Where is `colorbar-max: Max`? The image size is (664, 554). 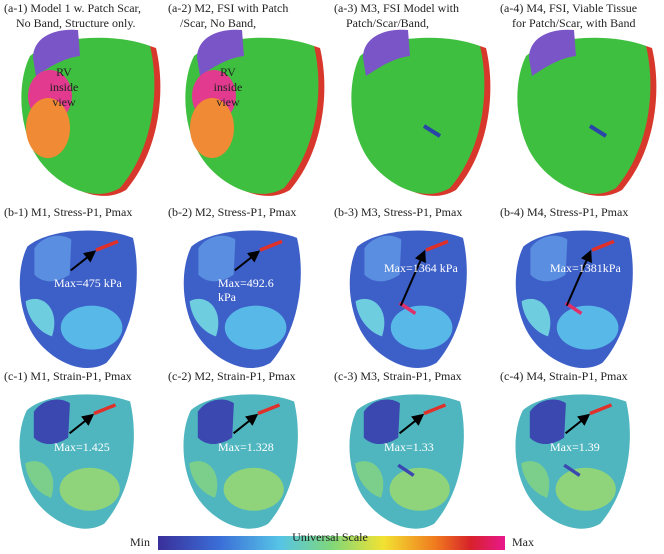 colorbar-max: Max is located at coordinates (523, 542).